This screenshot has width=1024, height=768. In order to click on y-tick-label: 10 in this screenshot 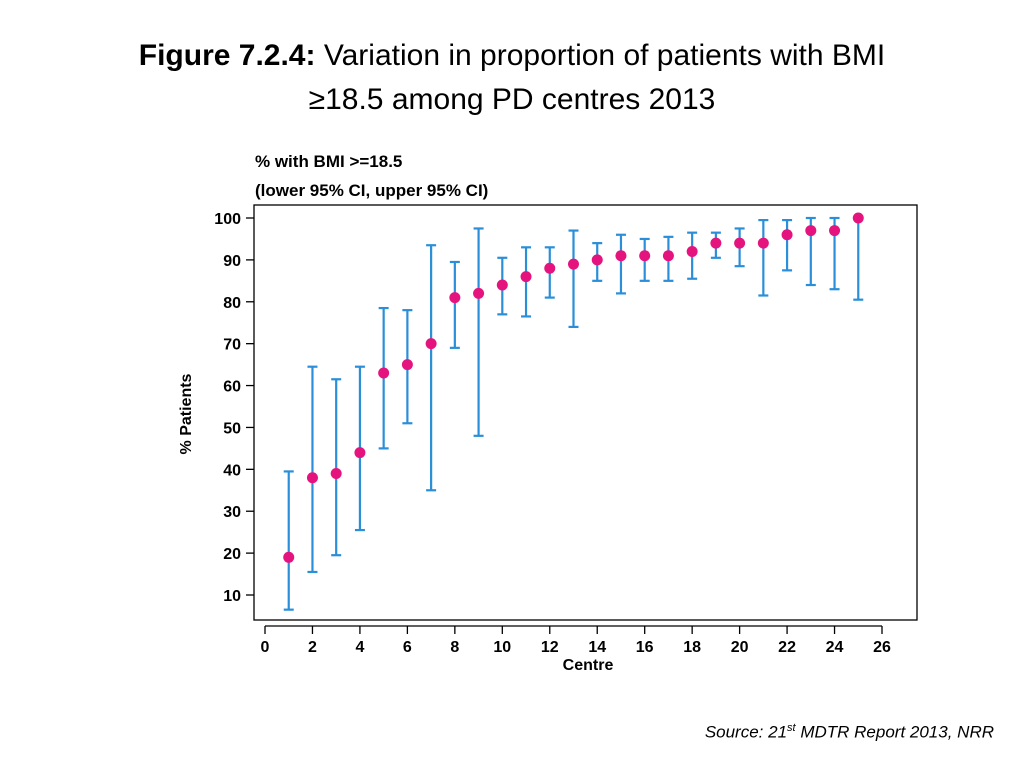, I will do `click(232, 596)`.